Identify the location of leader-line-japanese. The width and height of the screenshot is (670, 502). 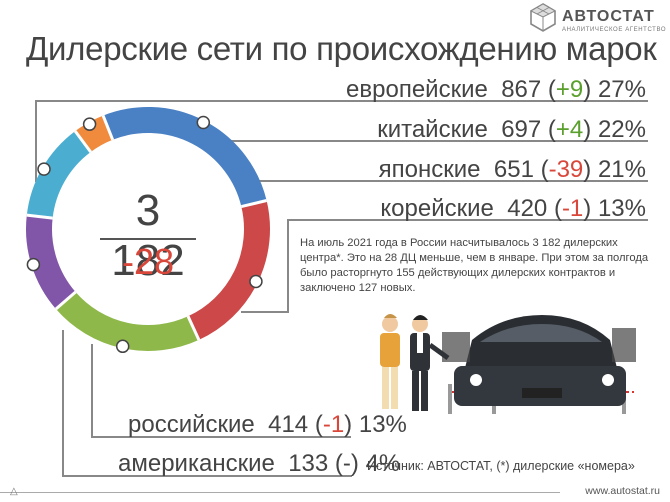
(452, 181).